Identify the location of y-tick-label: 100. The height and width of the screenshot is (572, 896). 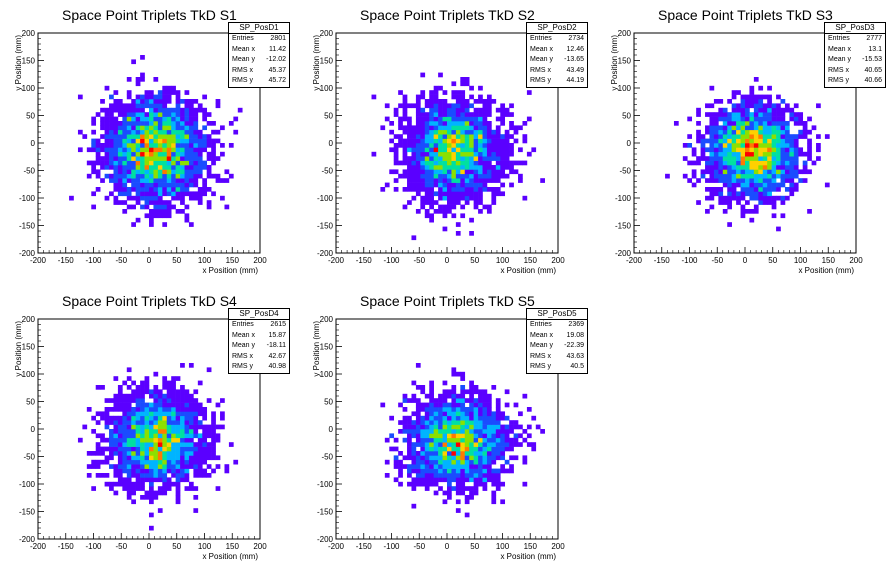
(625, 88).